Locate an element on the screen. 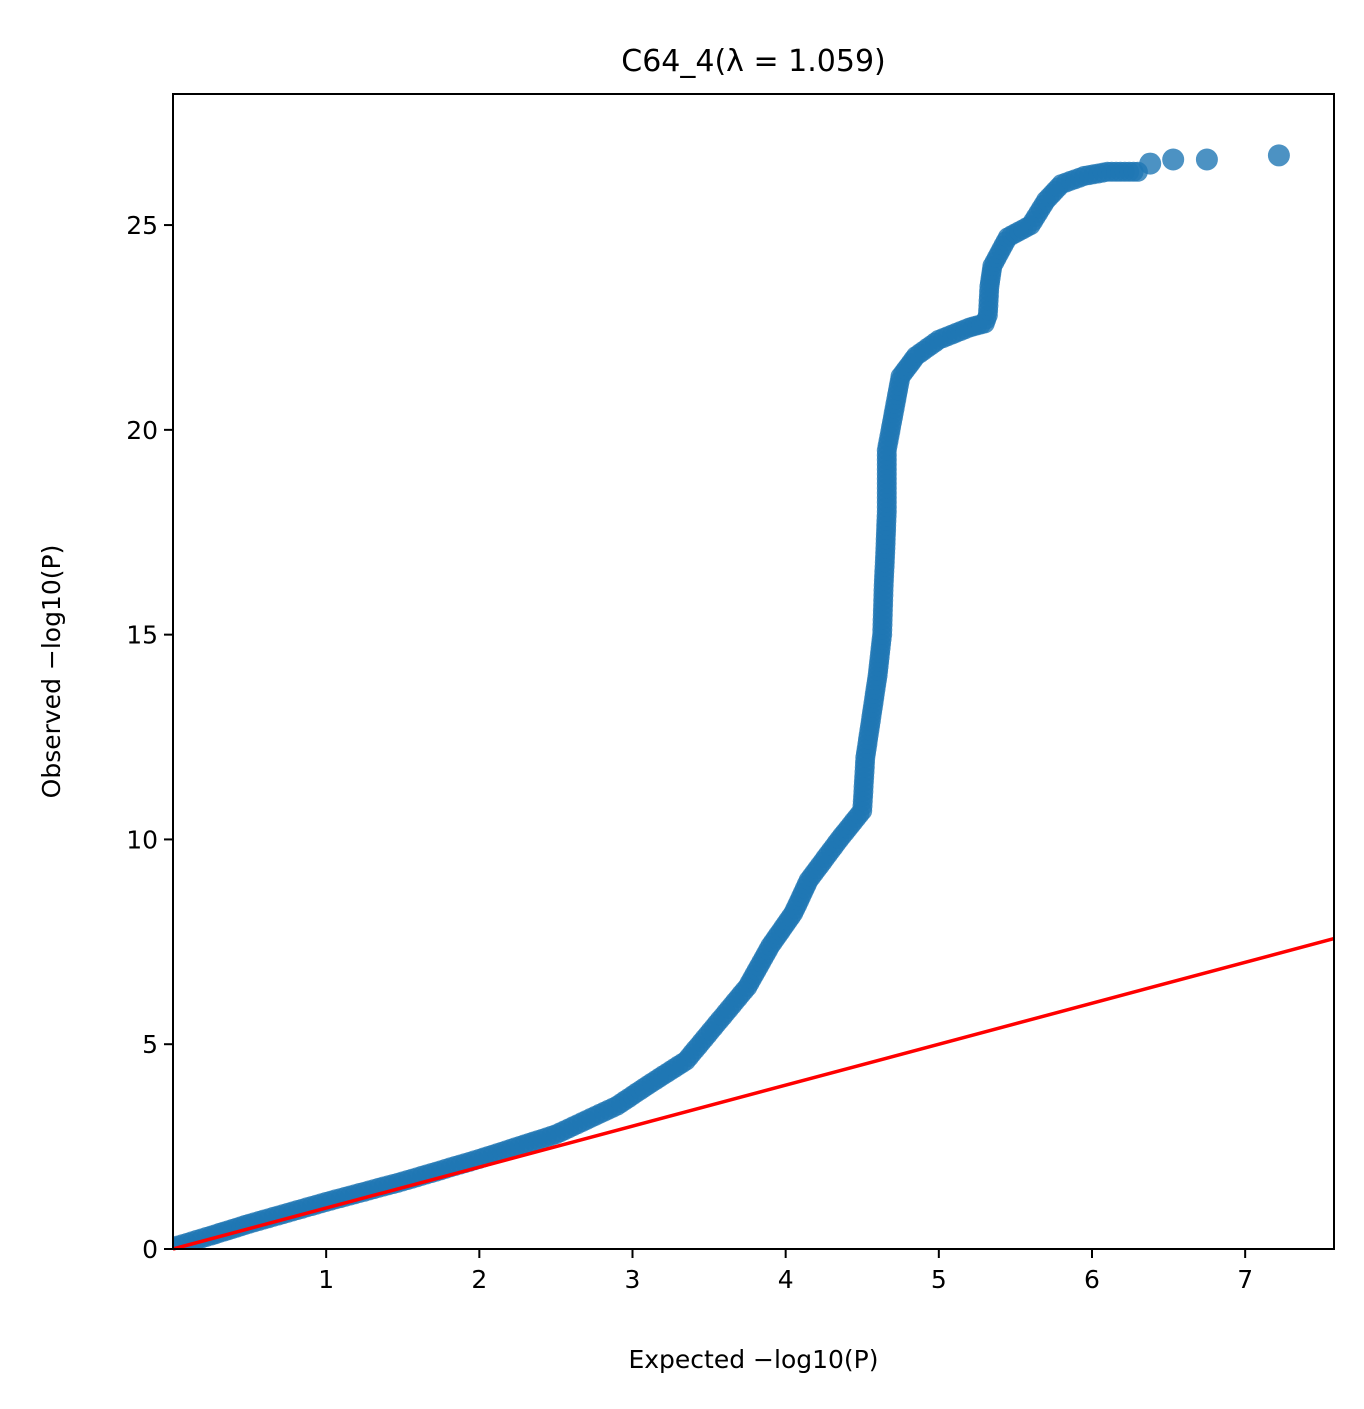  x-tick-label: 5 is located at coordinates (939, 1279).